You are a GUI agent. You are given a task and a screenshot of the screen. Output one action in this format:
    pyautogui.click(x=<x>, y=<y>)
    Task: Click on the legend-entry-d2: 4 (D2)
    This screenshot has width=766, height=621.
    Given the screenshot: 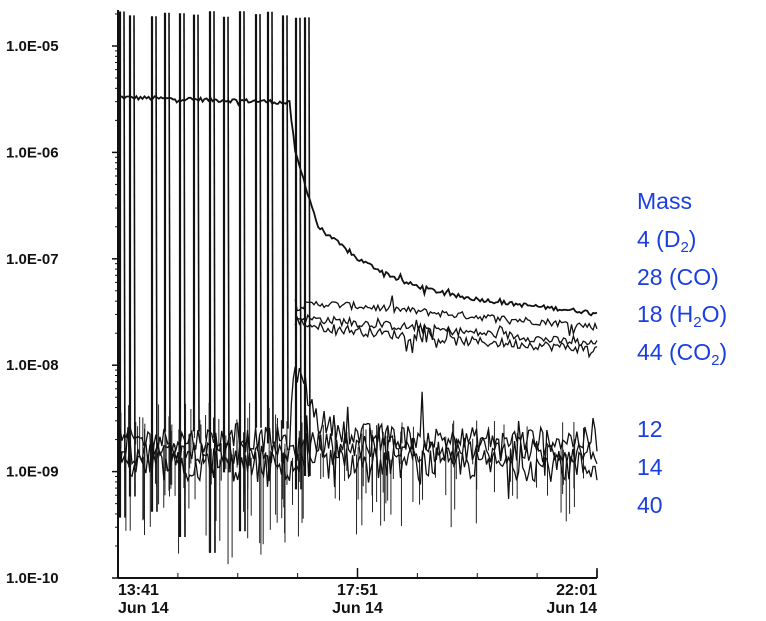 What is the action you would take?
    pyautogui.click(x=667, y=241)
    